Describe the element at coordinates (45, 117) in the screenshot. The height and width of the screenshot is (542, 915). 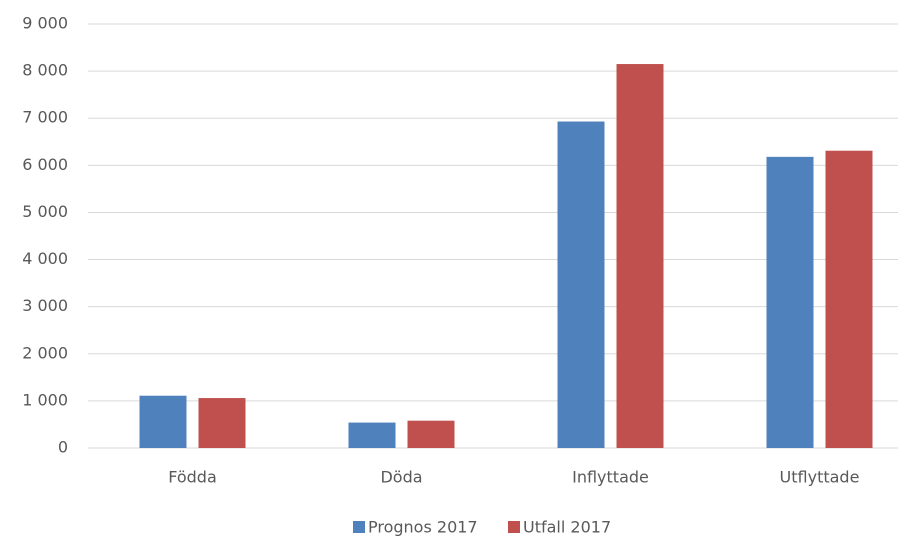
I see `y-tick-label: 7 000` at that location.